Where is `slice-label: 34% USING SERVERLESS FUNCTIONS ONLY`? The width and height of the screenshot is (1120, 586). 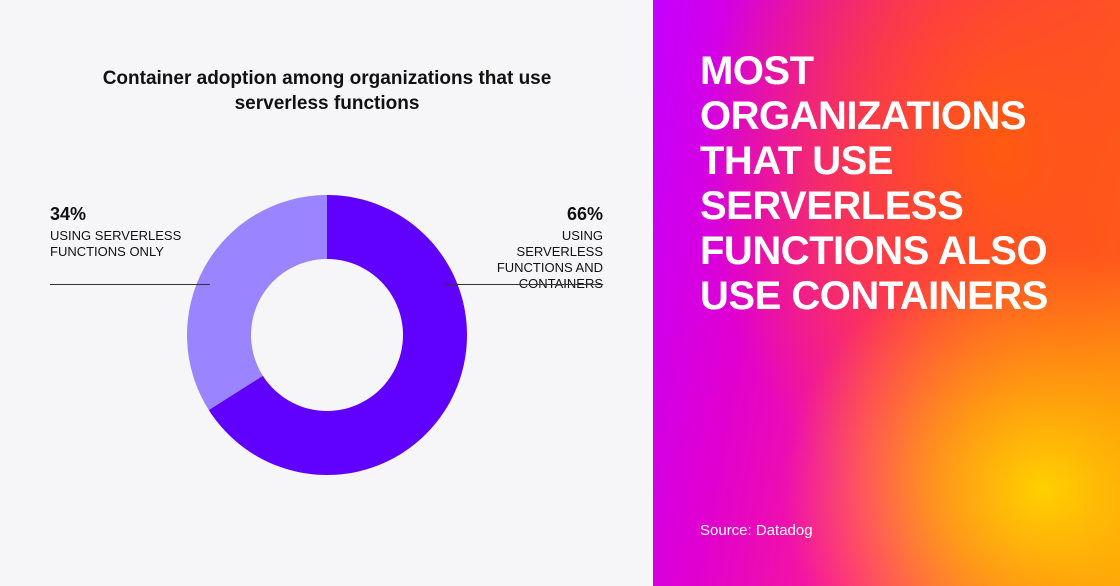
slice-label: 34% USING SERVERLESS FUNCTIONS ONLY is located at coordinates (130, 232).